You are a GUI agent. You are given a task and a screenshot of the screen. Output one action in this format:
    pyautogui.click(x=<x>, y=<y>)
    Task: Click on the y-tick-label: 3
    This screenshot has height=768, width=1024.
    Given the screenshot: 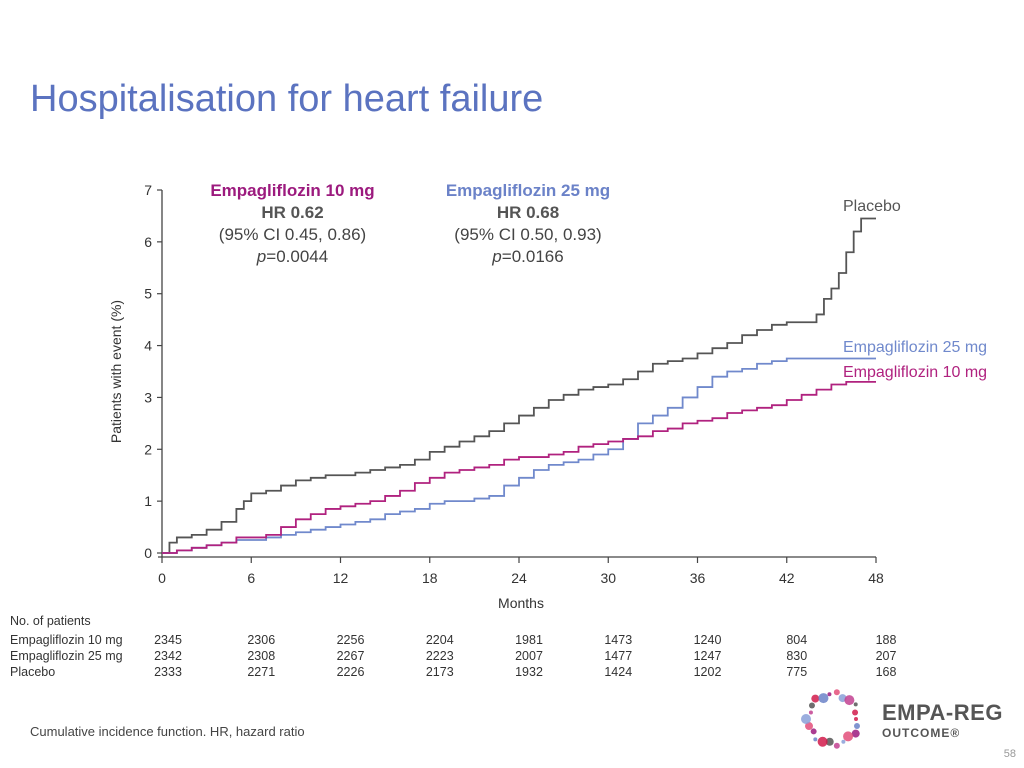 What is the action you would take?
    pyautogui.click(x=148, y=397)
    